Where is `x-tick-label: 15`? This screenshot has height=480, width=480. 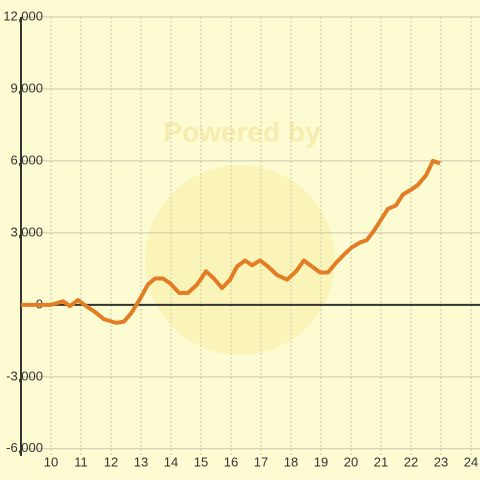
x-tick-label: 15 is located at coordinates (201, 461).